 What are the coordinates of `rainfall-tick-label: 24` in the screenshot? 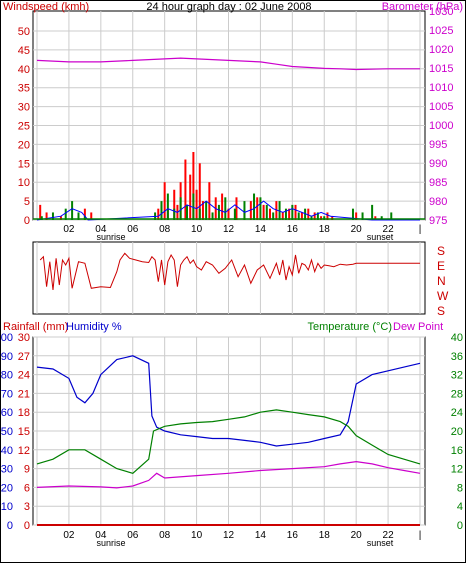 It's located at (24, 376).